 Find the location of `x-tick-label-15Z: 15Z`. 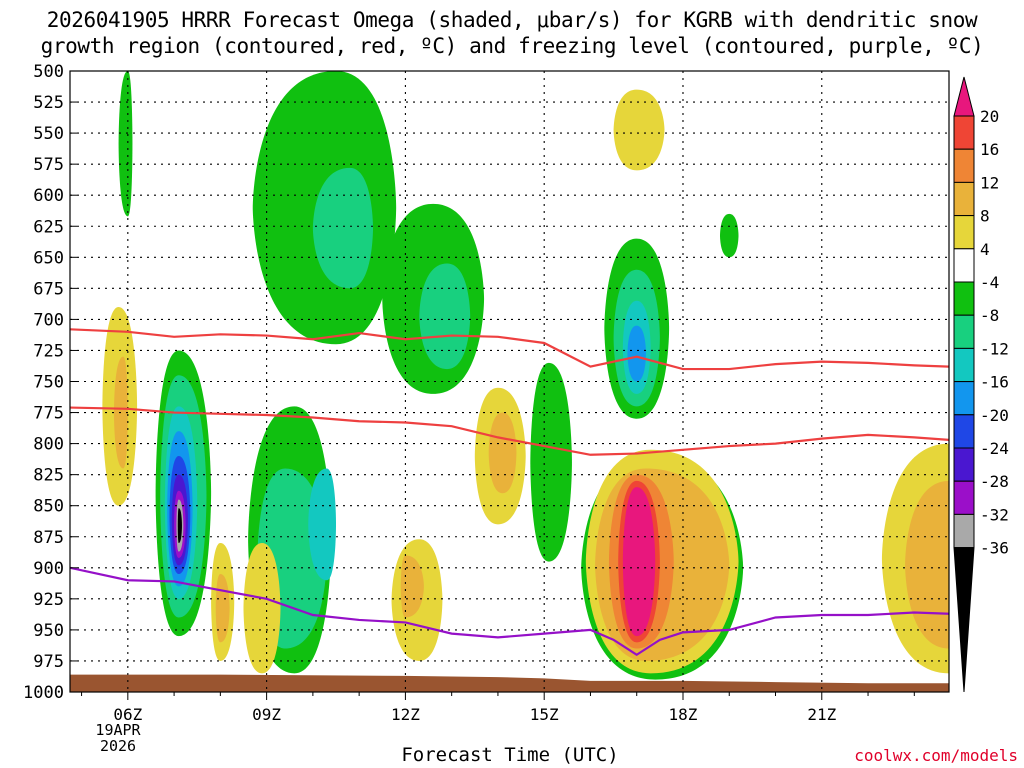

x-tick-label-15Z: 15Z is located at coordinates (544, 714).